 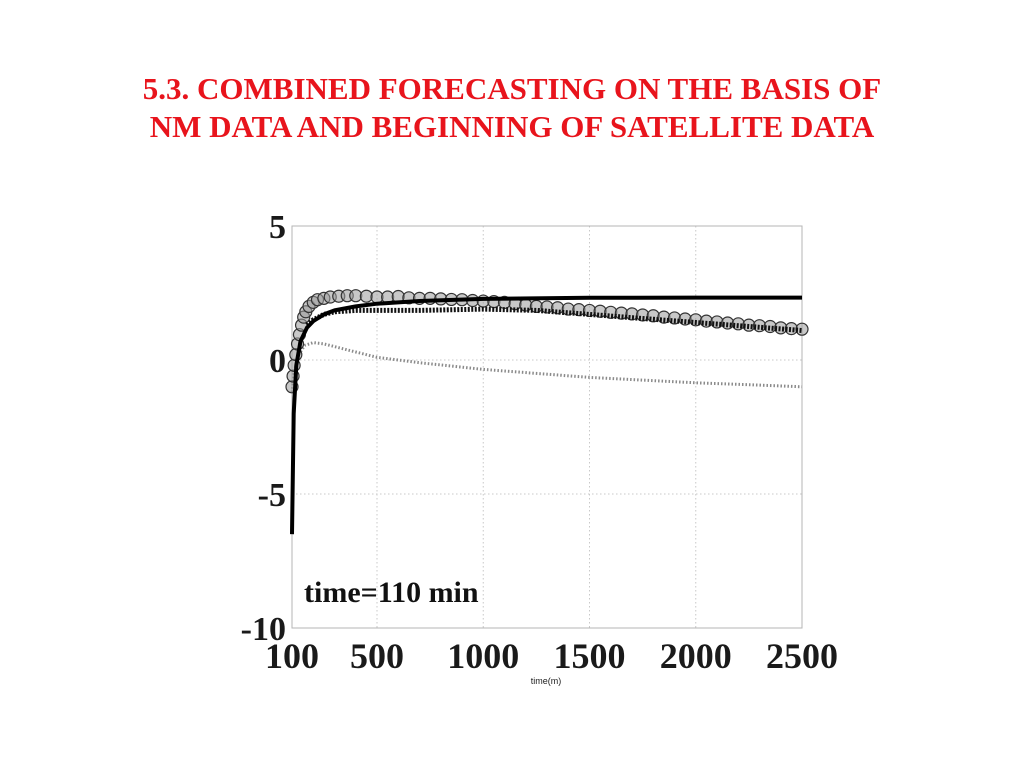 What do you see at coordinates (483, 656) in the screenshot?
I see `x-tick-label: 1000` at bounding box center [483, 656].